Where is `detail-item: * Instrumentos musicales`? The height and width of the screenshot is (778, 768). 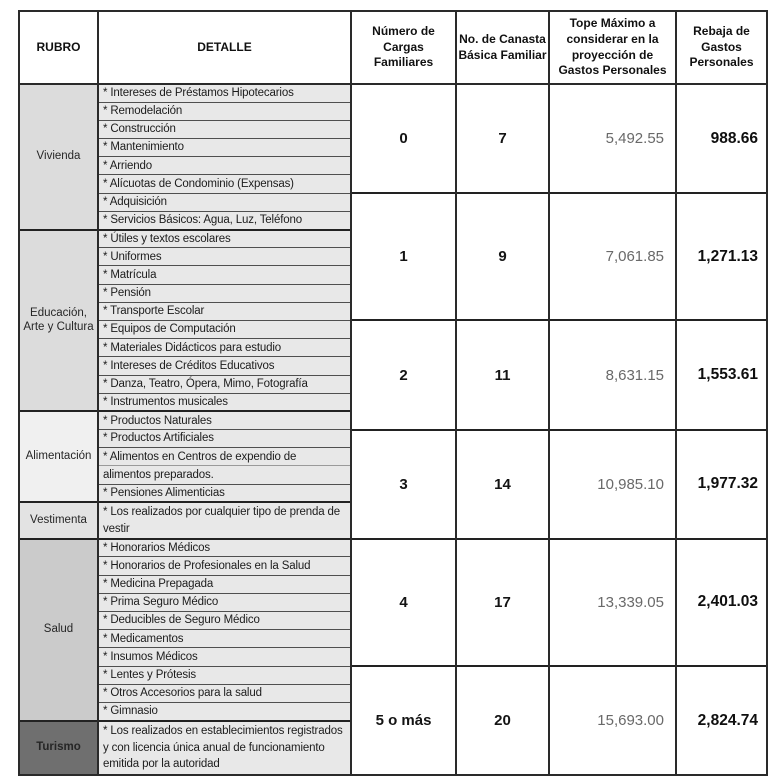 detail-item: * Instrumentos musicales is located at coordinates (224, 402).